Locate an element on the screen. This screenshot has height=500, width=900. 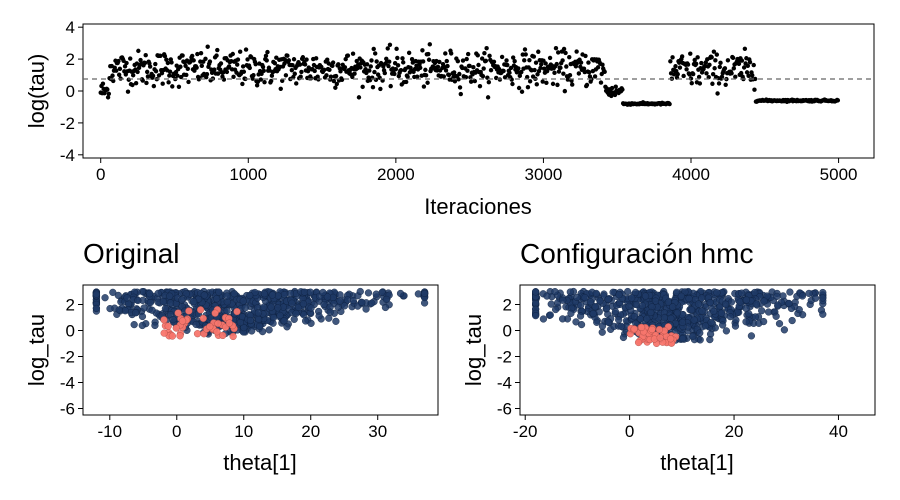
x-axis-ticks: -10 0 10 20 30 is located at coordinates (242, 428).